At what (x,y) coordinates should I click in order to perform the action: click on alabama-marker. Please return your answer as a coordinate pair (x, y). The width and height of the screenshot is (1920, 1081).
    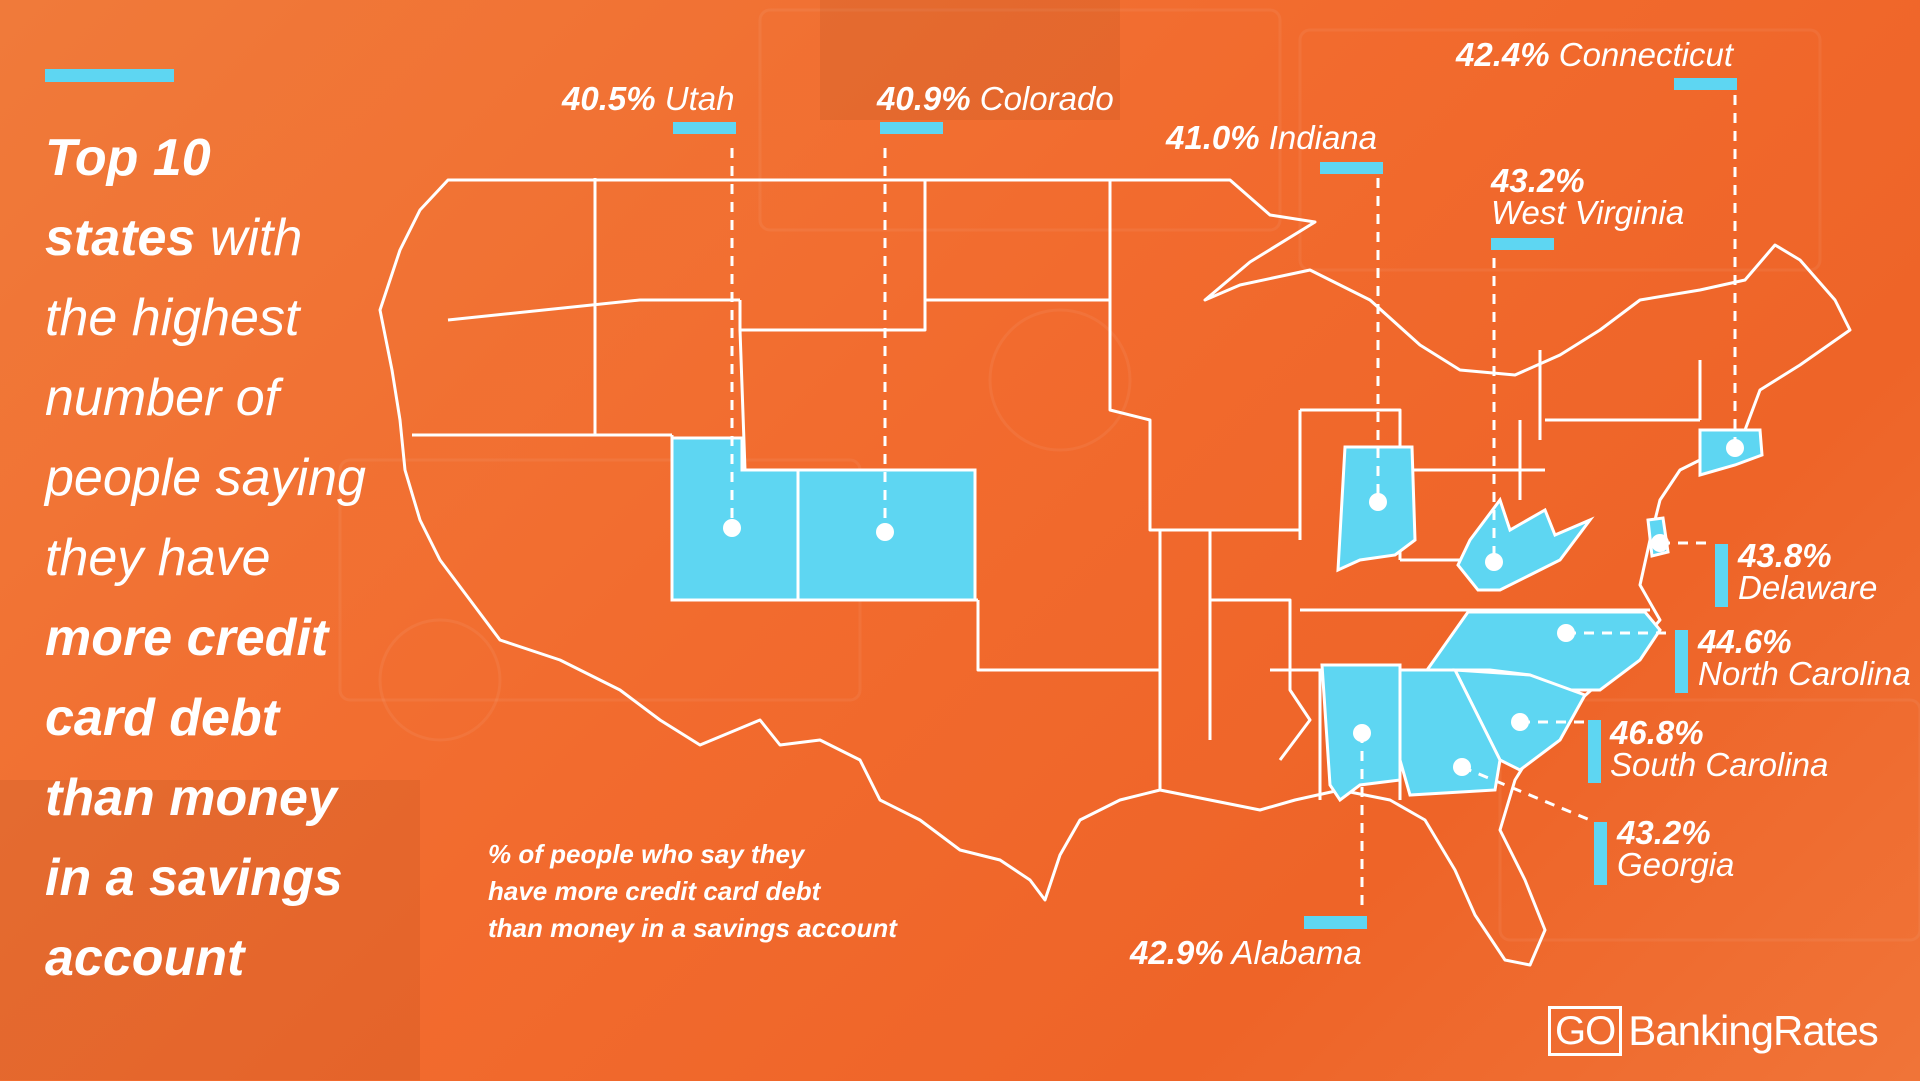
    Looking at the image, I should click on (1362, 733).